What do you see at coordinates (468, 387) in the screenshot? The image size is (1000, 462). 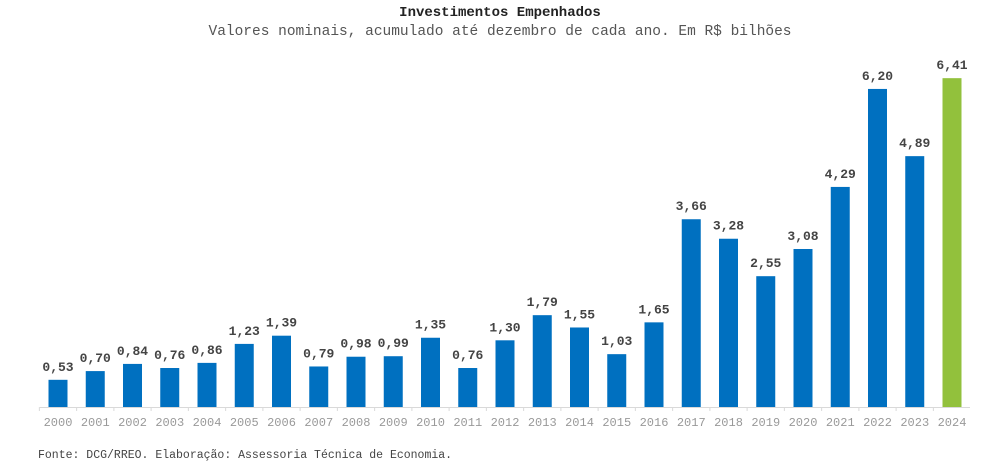 I see `bar-2011` at bounding box center [468, 387].